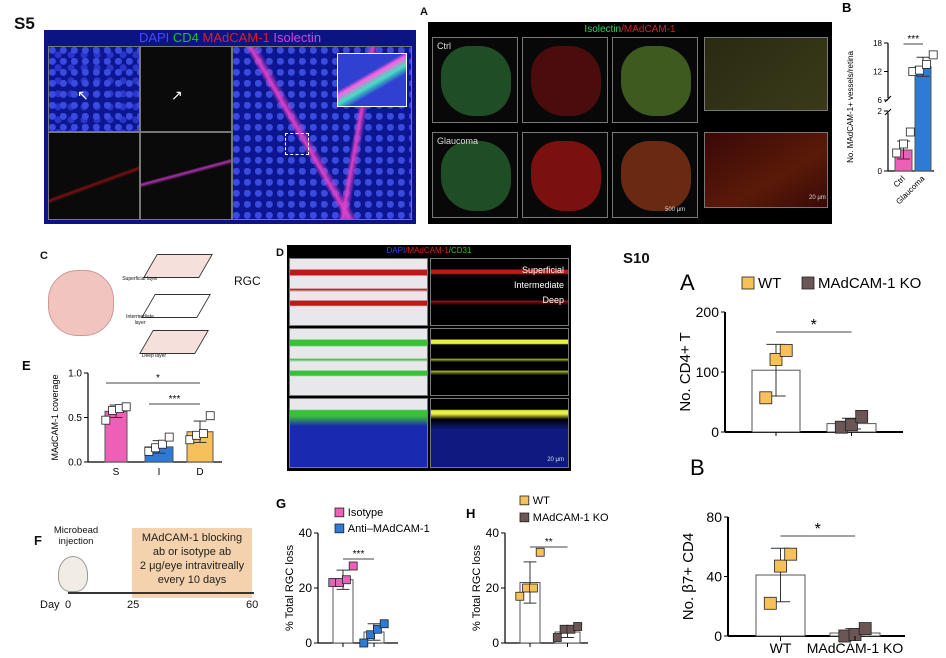  I want to click on panel-label: E, so click(26, 365).